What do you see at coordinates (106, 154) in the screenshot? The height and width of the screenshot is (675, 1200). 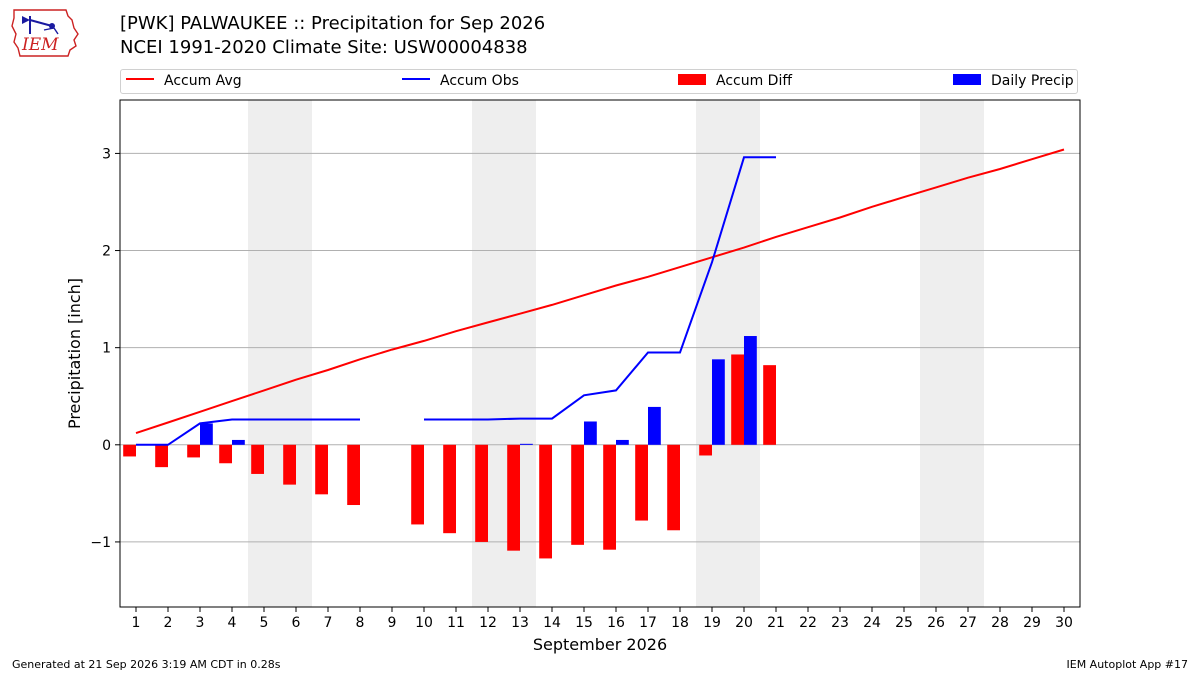 I see `y-tick-label: 3` at bounding box center [106, 154].